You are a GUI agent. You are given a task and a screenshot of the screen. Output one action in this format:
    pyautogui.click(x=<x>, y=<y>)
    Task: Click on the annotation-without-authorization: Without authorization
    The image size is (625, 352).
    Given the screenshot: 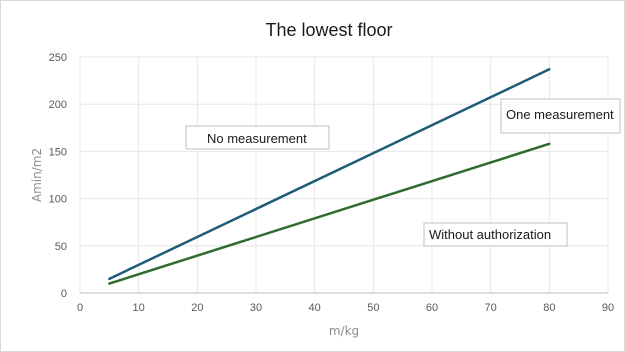 What is the action you would take?
    pyautogui.click(x=495, y=234)
    